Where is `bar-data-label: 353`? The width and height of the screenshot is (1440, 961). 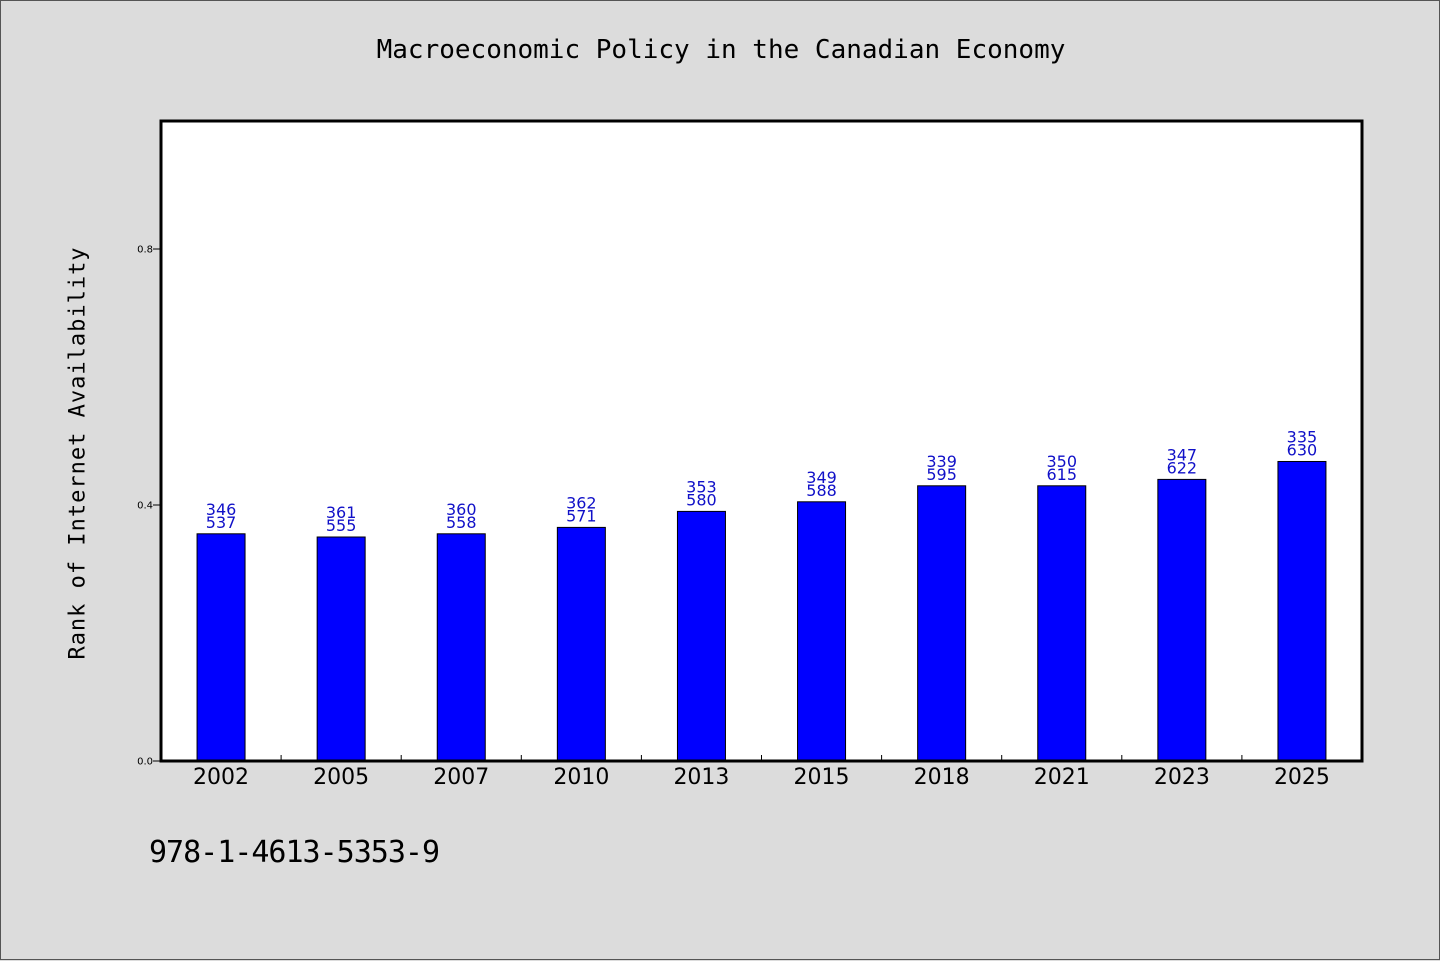
bar-data-label: 353 is located at coordinates (701, 486).